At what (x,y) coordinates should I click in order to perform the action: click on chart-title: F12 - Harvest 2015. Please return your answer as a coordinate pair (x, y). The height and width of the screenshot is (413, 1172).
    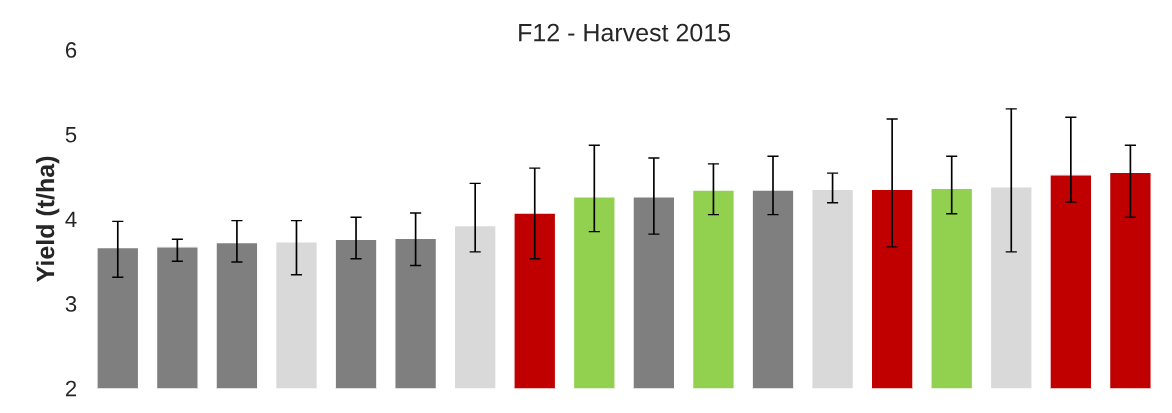
    Looking at the image, I should click on (625, 32).